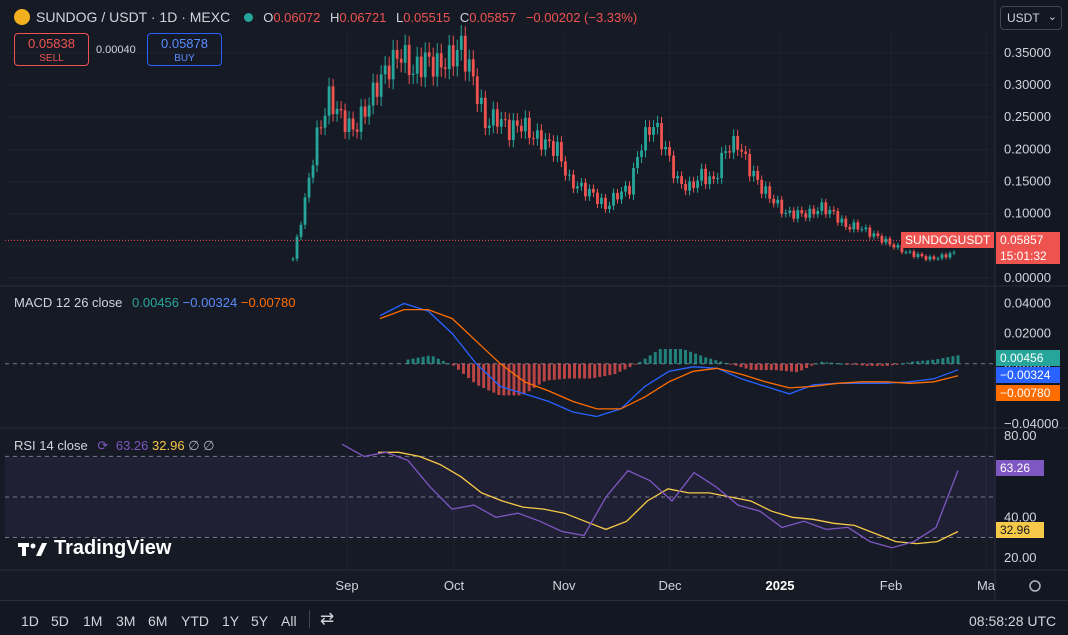 The image size is (1068, 635). What do you see at coordinates (986, 585) in the screenshot?
I see `time-tick-label: Ma` at bounding box center [986, 585].